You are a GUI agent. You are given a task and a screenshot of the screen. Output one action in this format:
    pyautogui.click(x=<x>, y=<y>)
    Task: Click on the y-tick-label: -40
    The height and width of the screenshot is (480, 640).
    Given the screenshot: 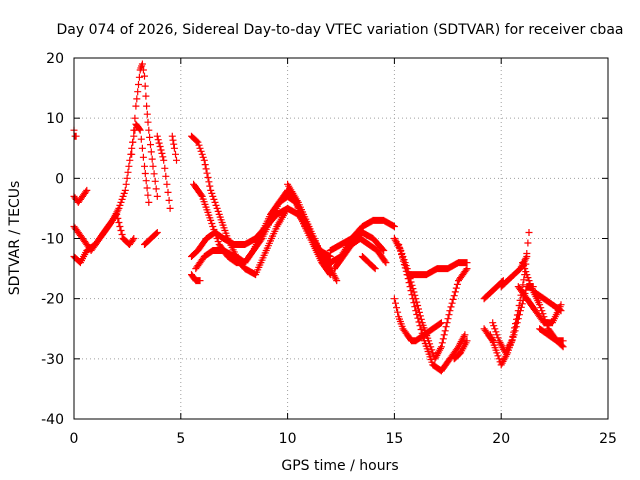 What is the action you would take?
    pyautogui.click(x=52, y=420)
    